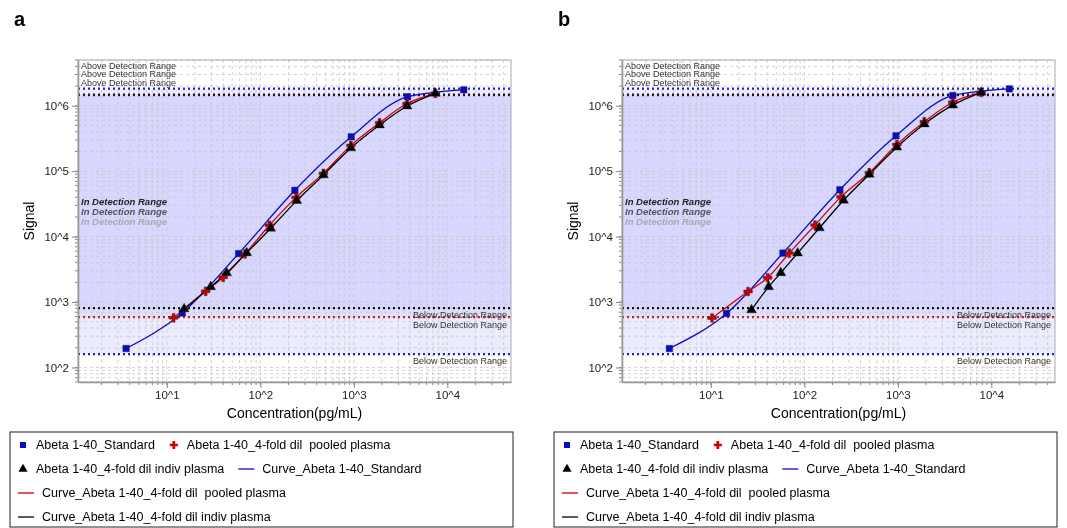  What do you see at coordinates (564, 19) in the screenshot?
I see `chart-title: b` at bounding box center [564, 19].